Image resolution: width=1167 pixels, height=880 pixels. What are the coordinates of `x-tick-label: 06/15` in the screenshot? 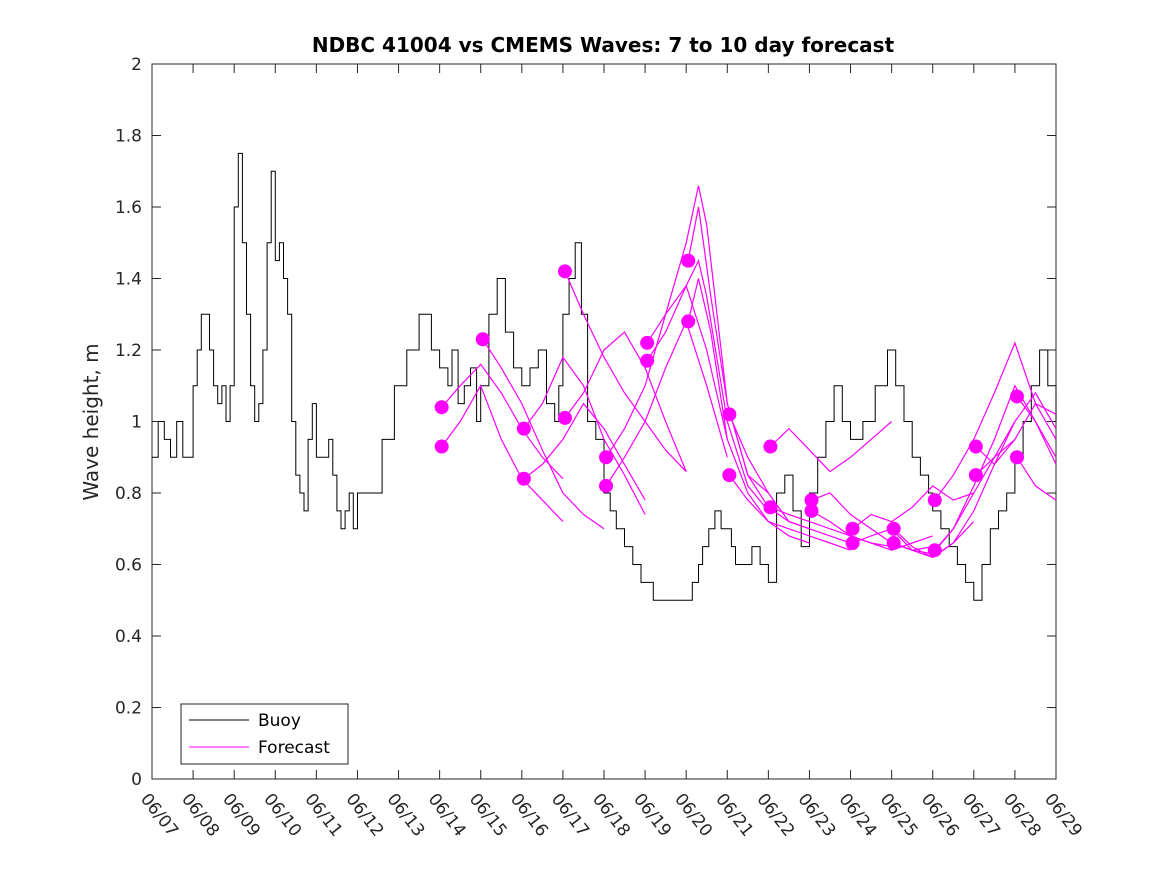 It's located at (488, 815).